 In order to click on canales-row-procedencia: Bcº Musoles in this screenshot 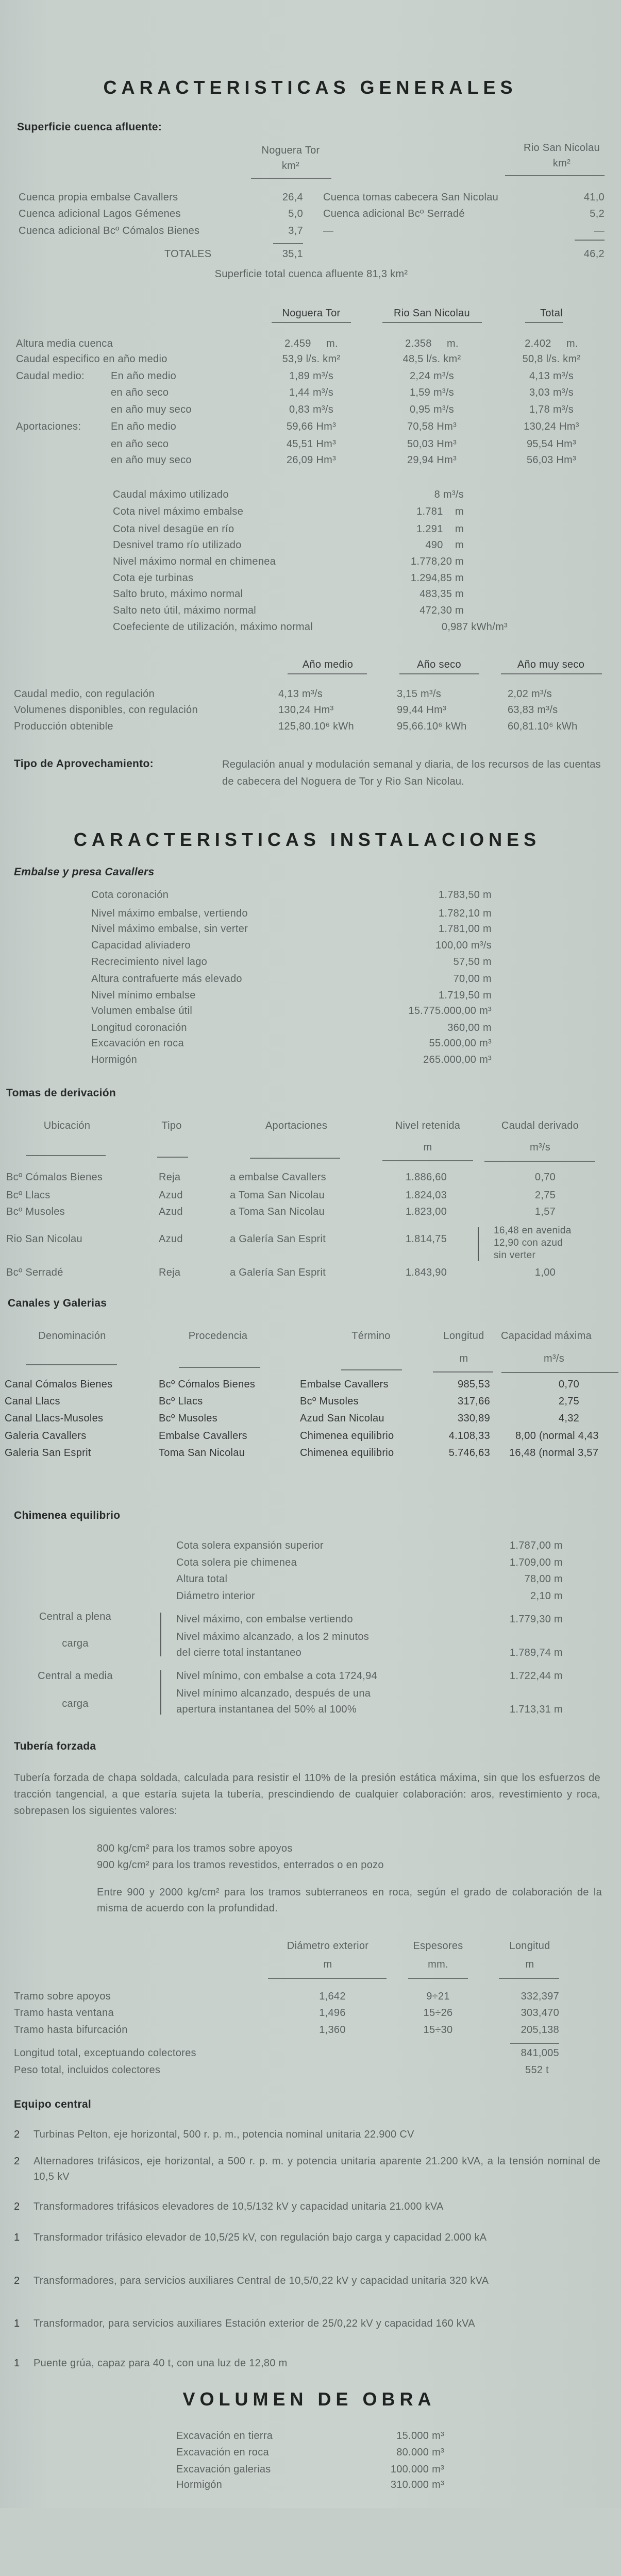, I will do `click(188, 1418)`.